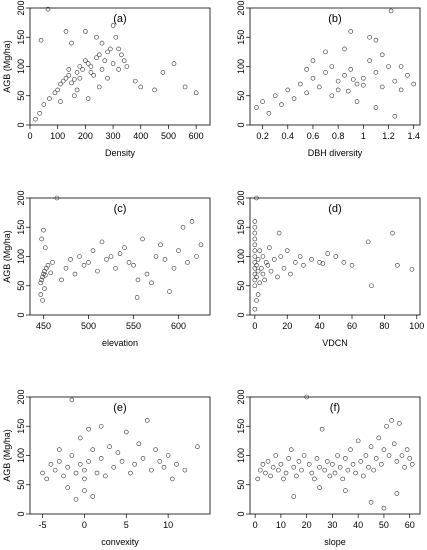 This screenshot has width=427, height=550. What do you see at coordinates (254, 326) in the screenshot?
I see `x-tick-label: 0` at bounding box center [254, 326].